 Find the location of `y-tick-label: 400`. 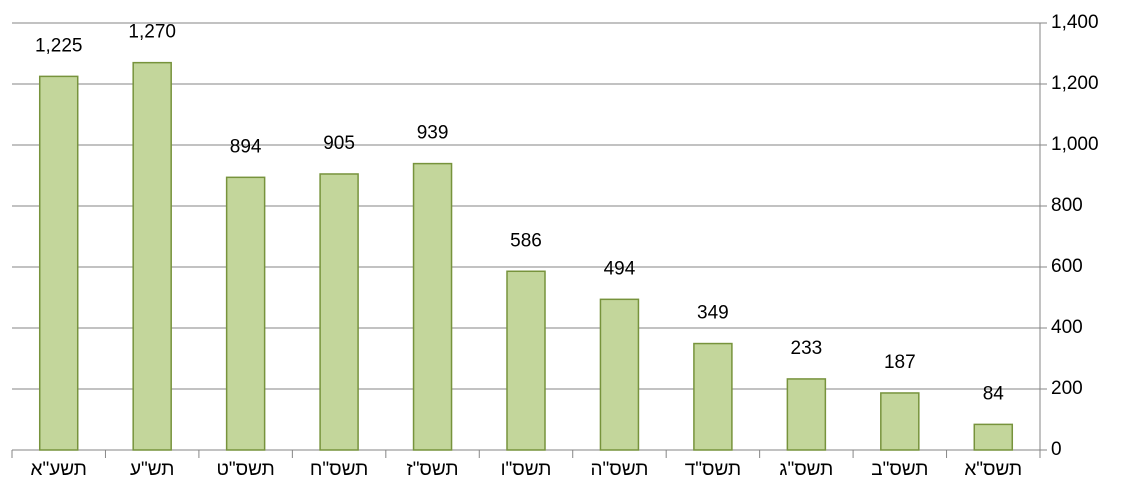

y-tick-label: 400 is located at coordinates (1067, 327).